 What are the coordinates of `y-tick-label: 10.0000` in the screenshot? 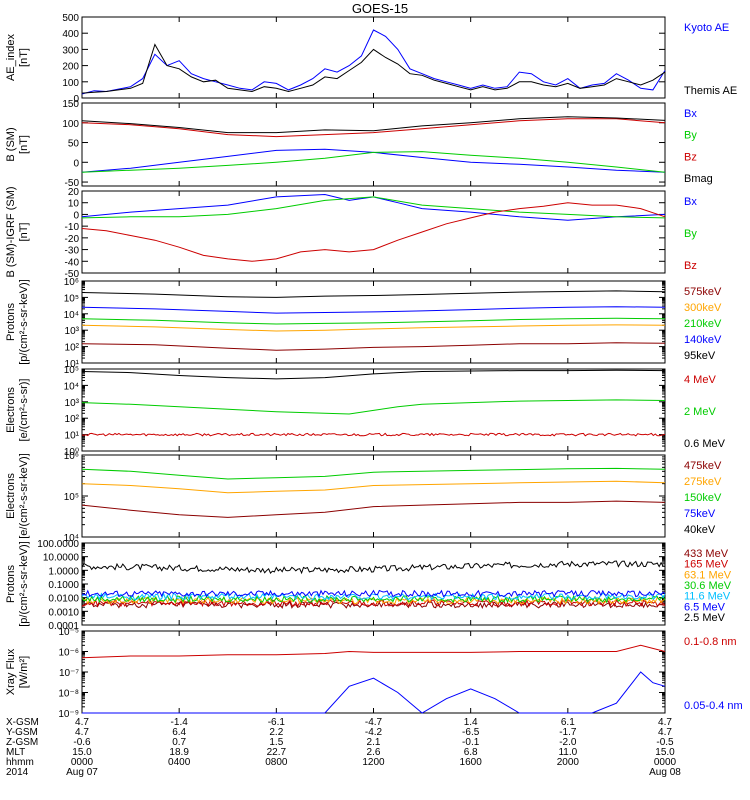 It's located at (61, 558).